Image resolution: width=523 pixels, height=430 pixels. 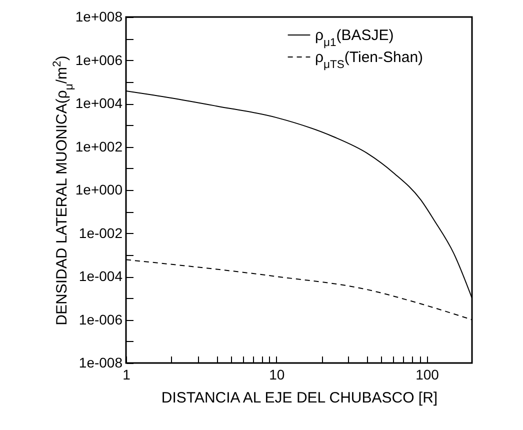 What do you see at coordinates (100, 232) in the screenshot?
I see `y-tick-label: 1e-002` at bounding box center [100, 232].